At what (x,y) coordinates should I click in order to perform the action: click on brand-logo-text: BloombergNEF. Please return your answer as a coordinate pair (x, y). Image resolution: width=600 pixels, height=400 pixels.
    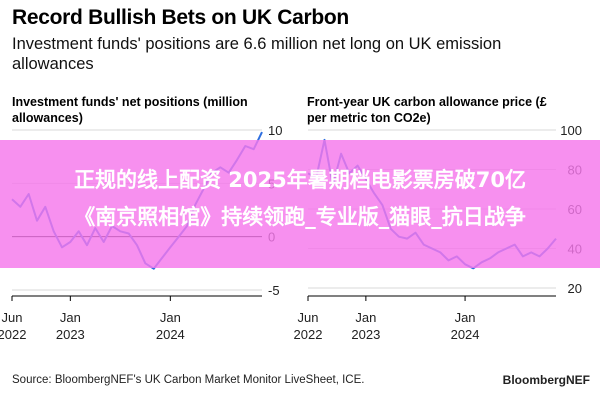
    Looking at the image, I should click on (546, 380).